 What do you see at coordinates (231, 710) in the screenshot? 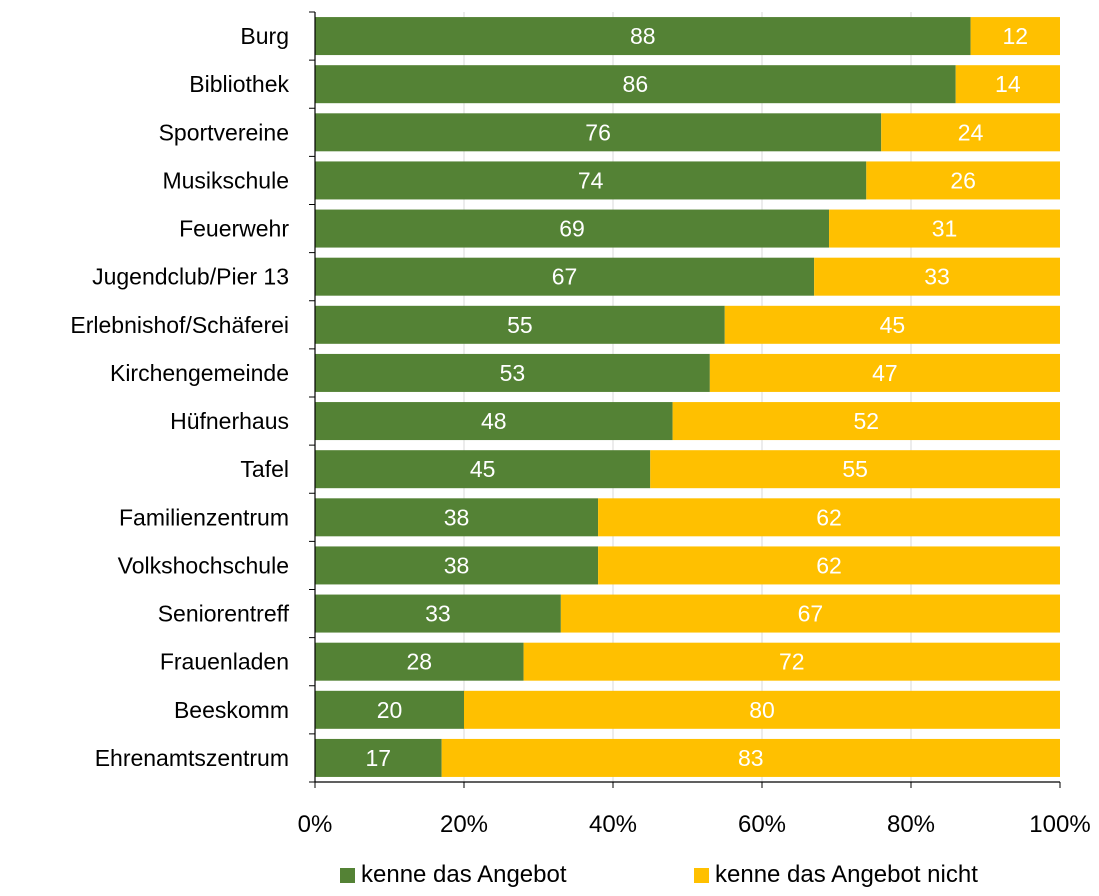
I see `category-label: Beeskomm` at bounding box center [231, 710].